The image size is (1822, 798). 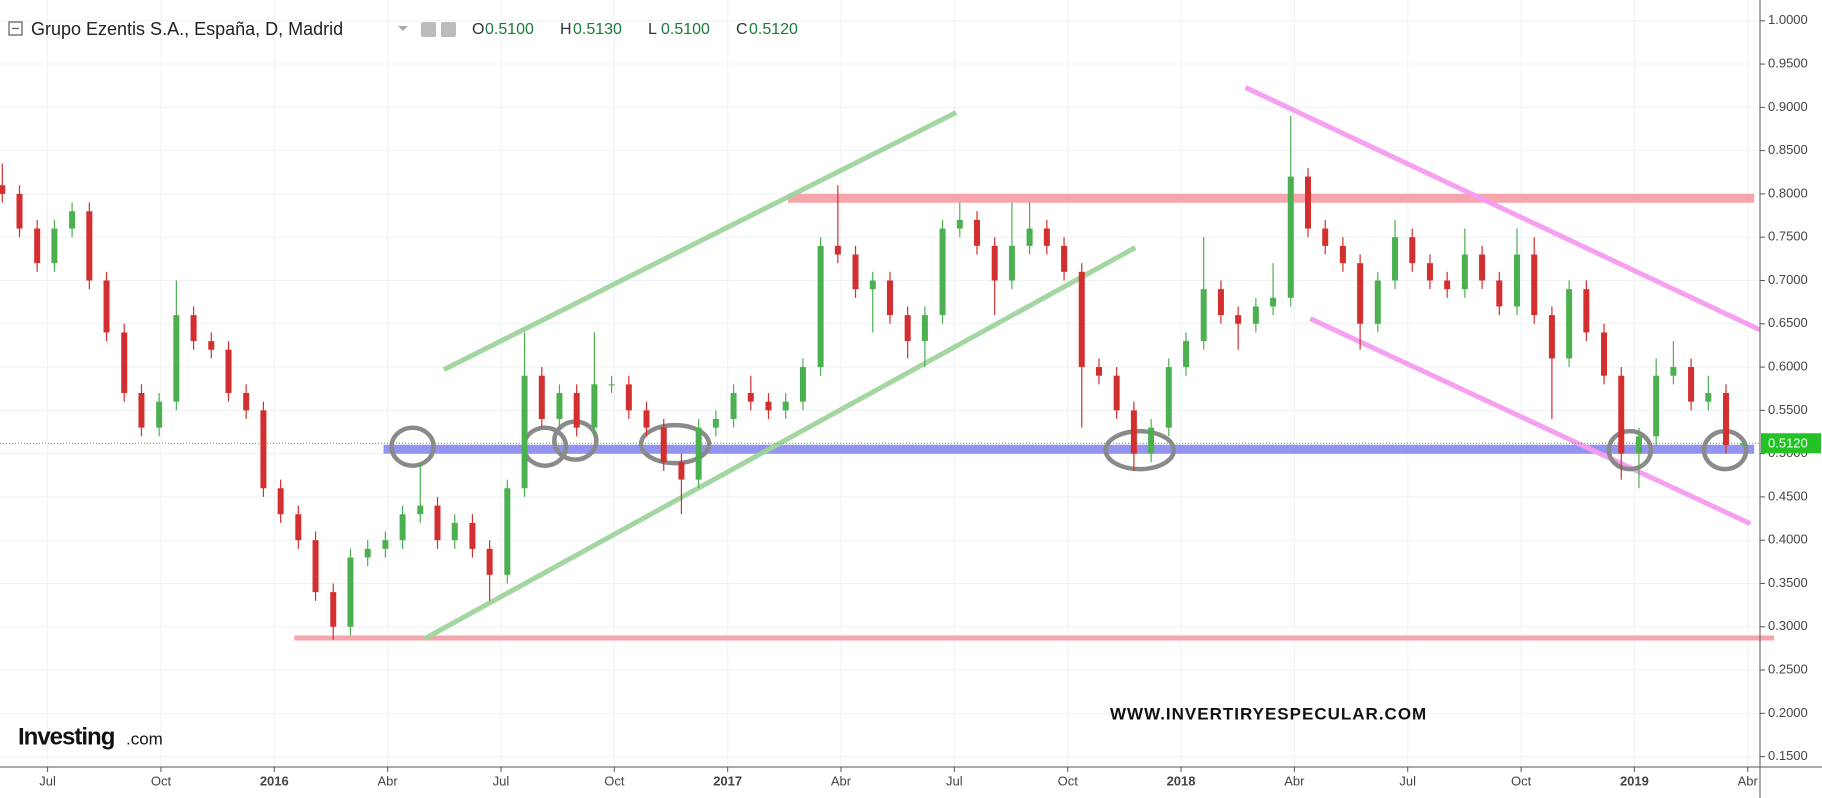 What do you see at coordinates (1788, 236) in the screenshot?
I see `y-tick-label: 0.7500` at bounding box center [1788, 236].